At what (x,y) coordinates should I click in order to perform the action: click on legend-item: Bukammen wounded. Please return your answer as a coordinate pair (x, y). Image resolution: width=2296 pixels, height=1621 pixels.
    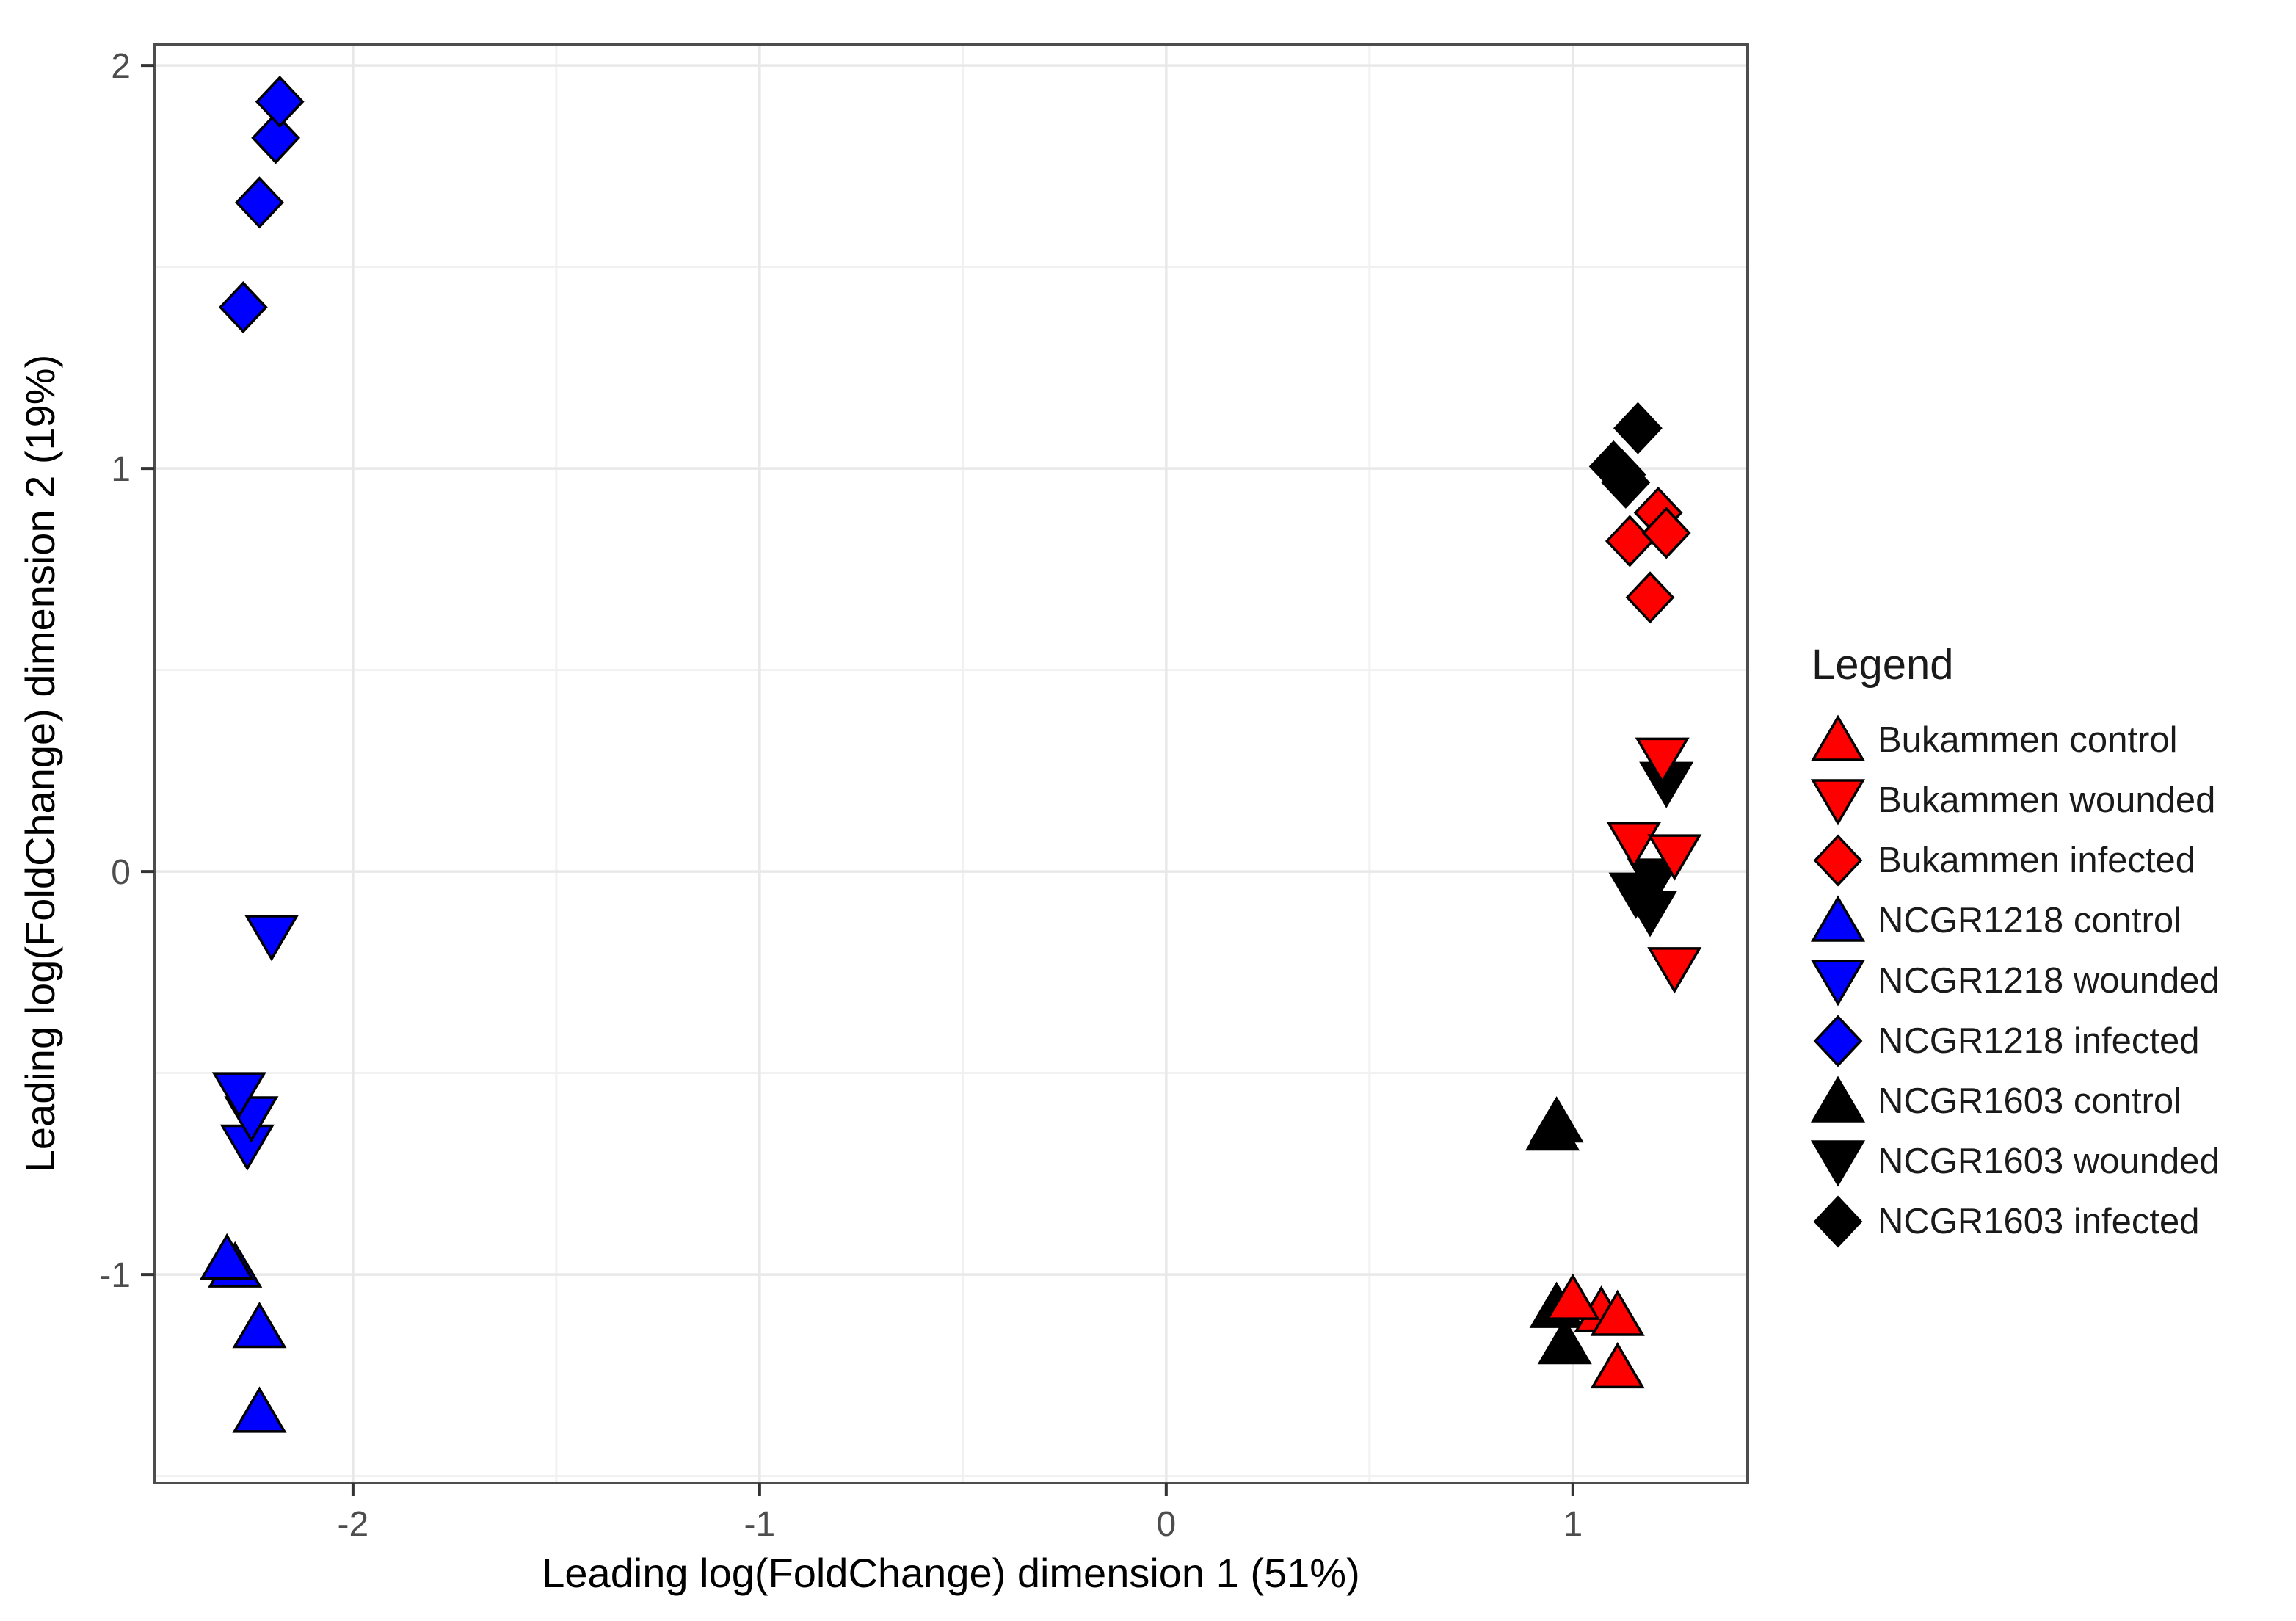
    Looking at the image, I should click on (2049, 800).